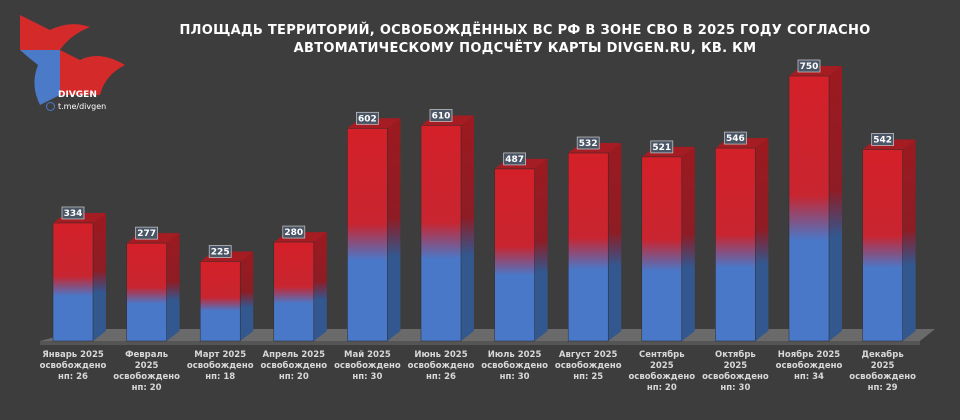 This screenshot has height=420, width=960. What do you see at coordinates (487, 335) in the screenshot?
I see `chart-floor` at bounding box center [487, 335].